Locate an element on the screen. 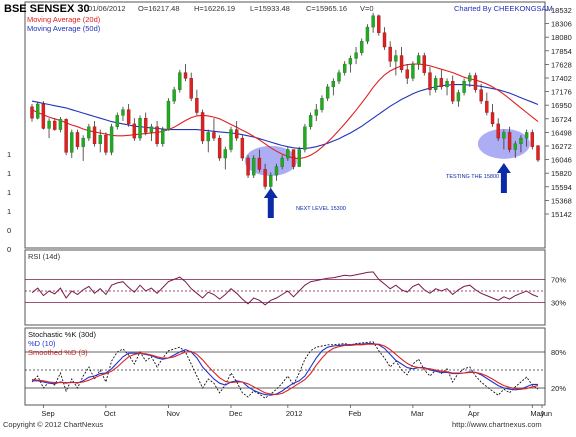  x-tick-label: Sep is located at coordinates (47, 413).